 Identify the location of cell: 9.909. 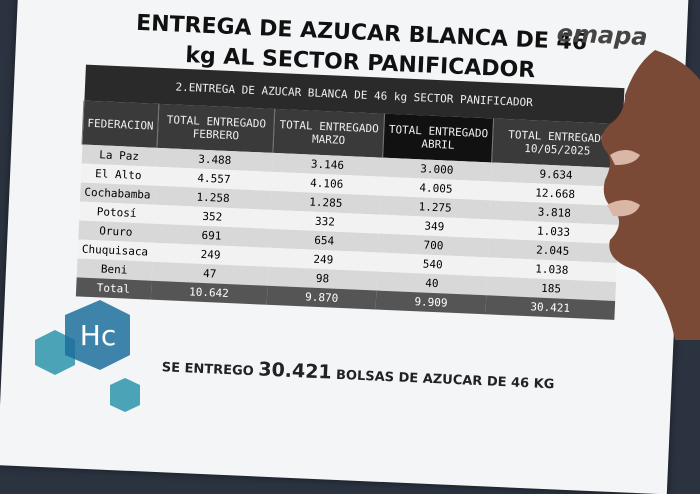
(431, 302).